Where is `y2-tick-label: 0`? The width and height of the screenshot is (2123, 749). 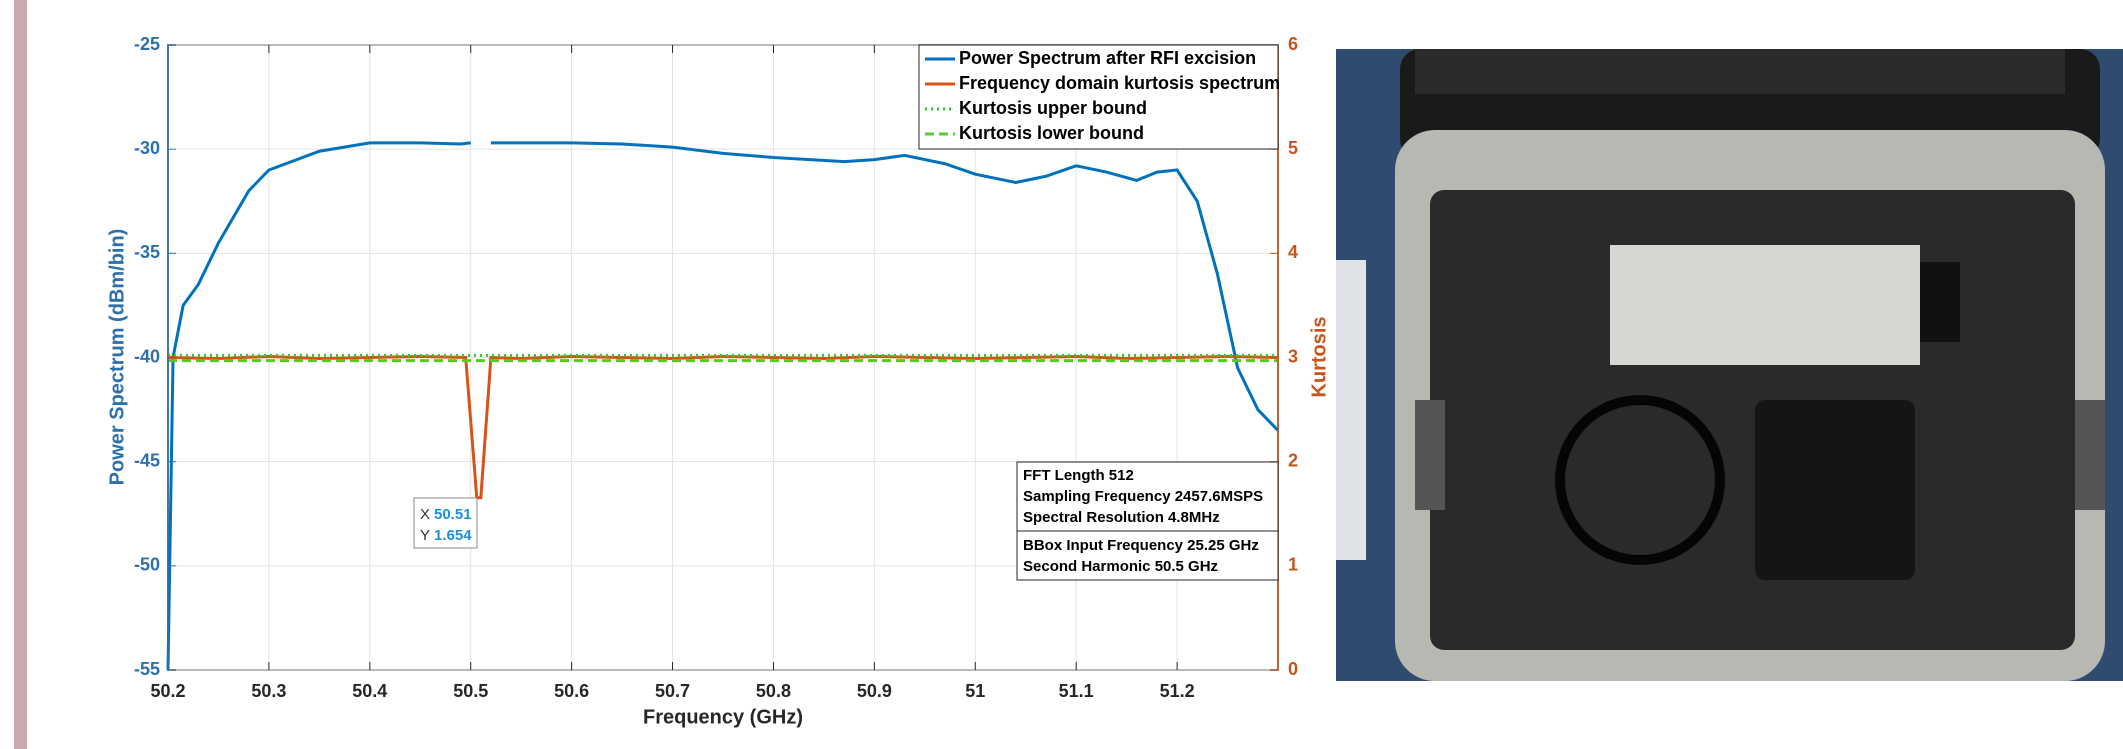
y2-tick-label: 0 is located at coordinates (1293, 669).